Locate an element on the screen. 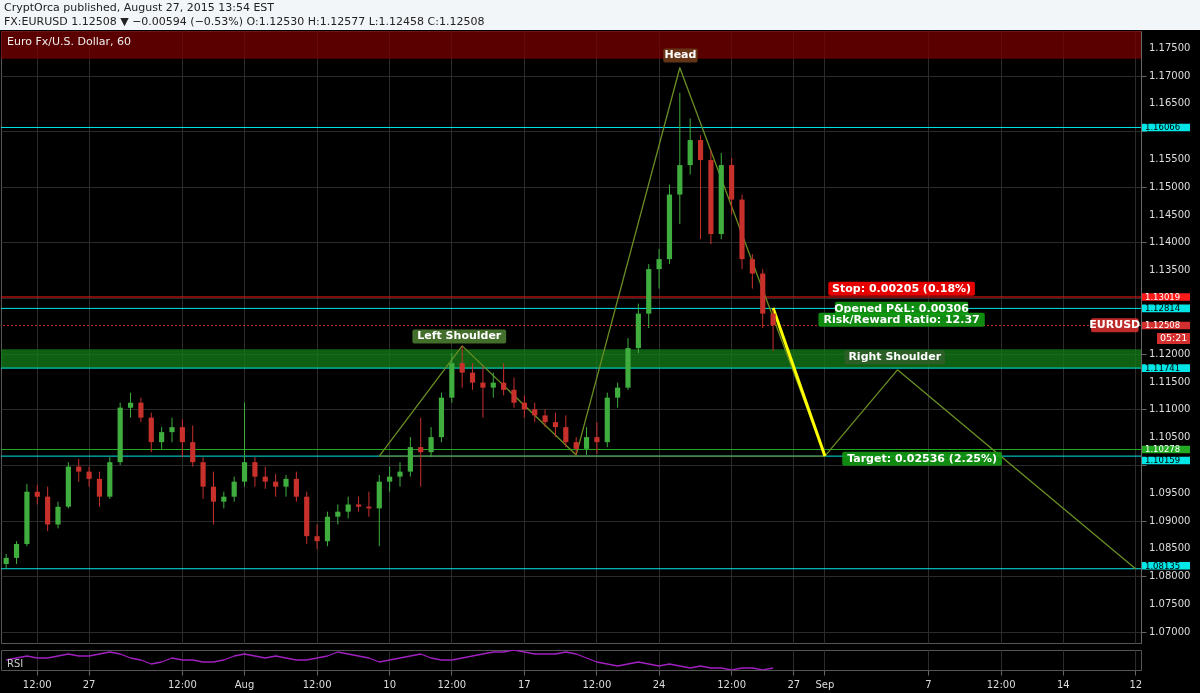 The image size is (1200, 693). annotation: Right Shoulder is located at coordinates (895, 357).